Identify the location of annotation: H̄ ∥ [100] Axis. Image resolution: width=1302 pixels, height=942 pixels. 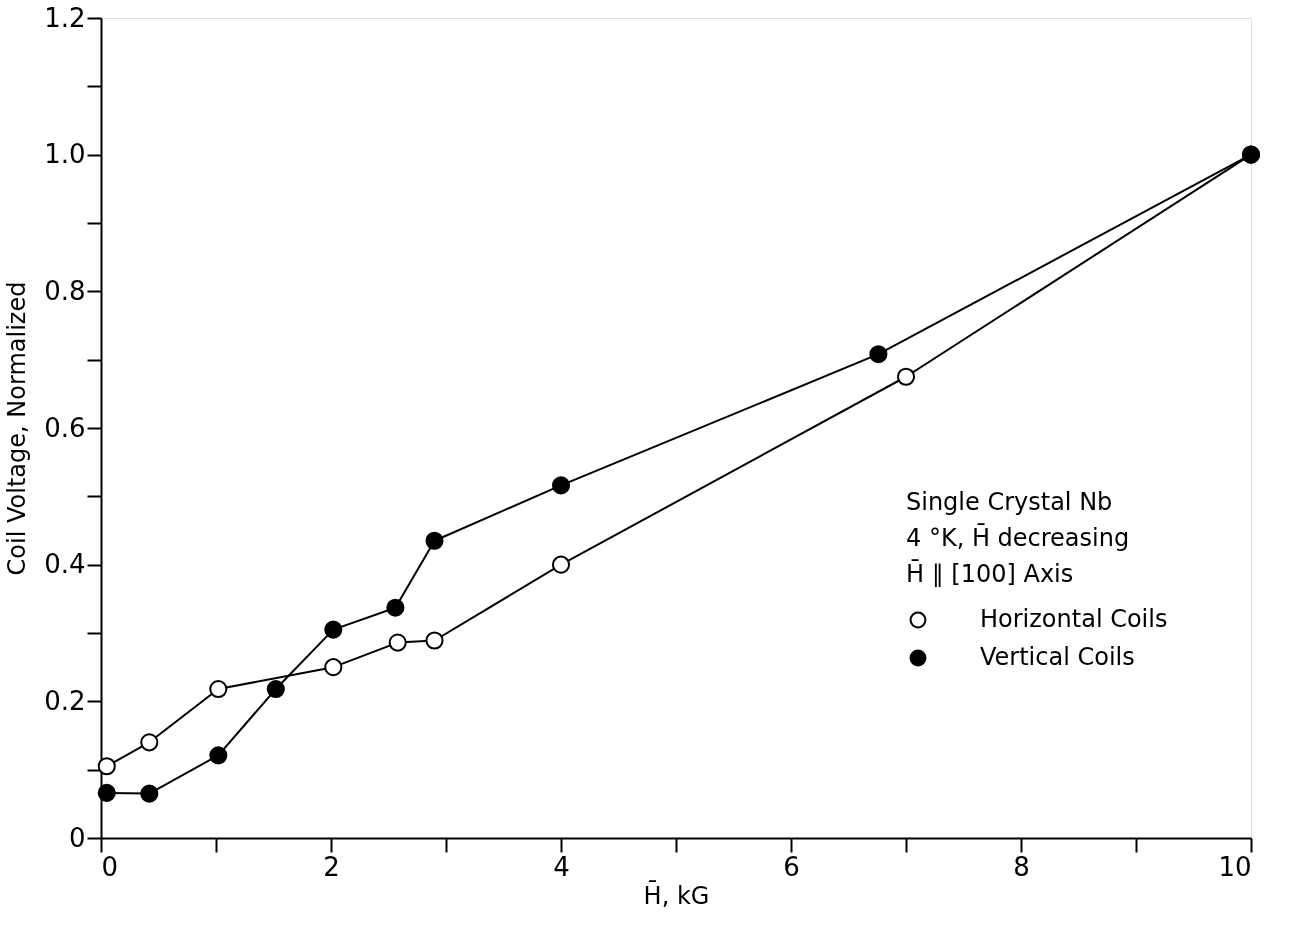
(990, 573).